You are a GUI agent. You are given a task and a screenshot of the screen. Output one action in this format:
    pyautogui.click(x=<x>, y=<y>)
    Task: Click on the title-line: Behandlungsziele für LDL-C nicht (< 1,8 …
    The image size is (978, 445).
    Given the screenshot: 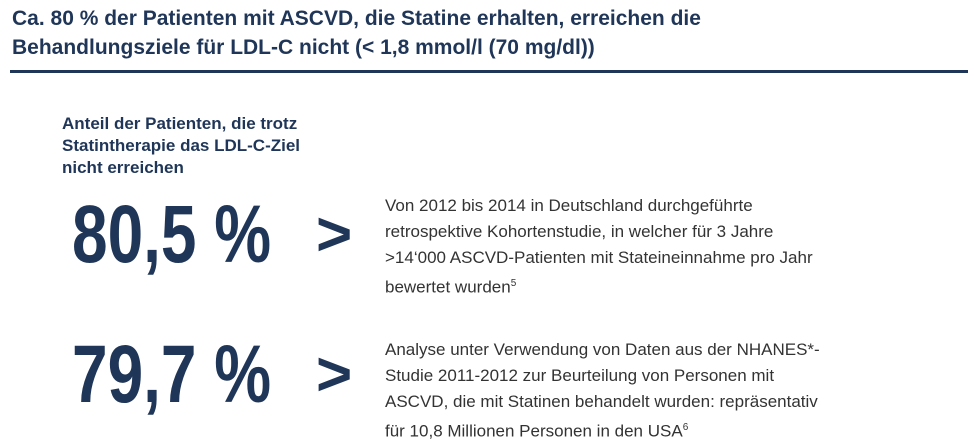 What is the action you would take?
    pyautogui.click(x=303, y=47)
    